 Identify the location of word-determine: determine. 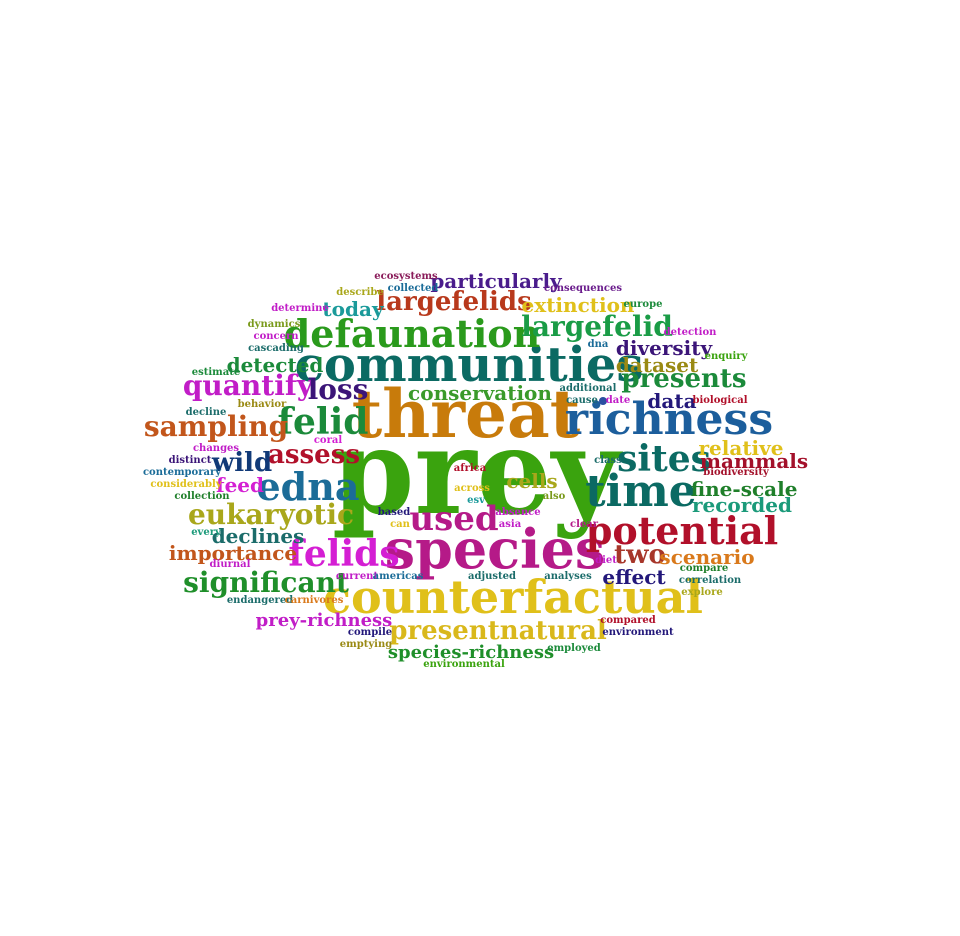
(300, 308).